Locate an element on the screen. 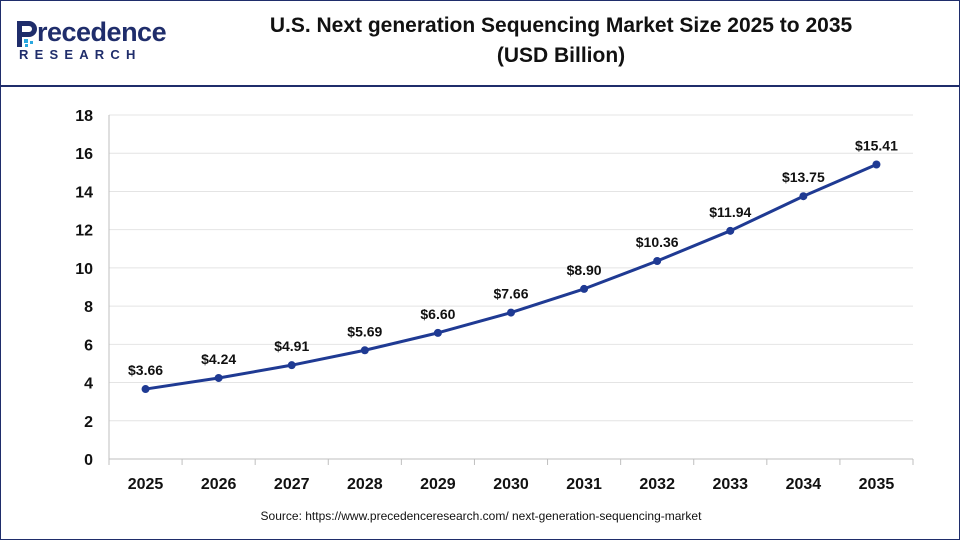  y-tick-label: 12 is located at coordinates (84, 231).